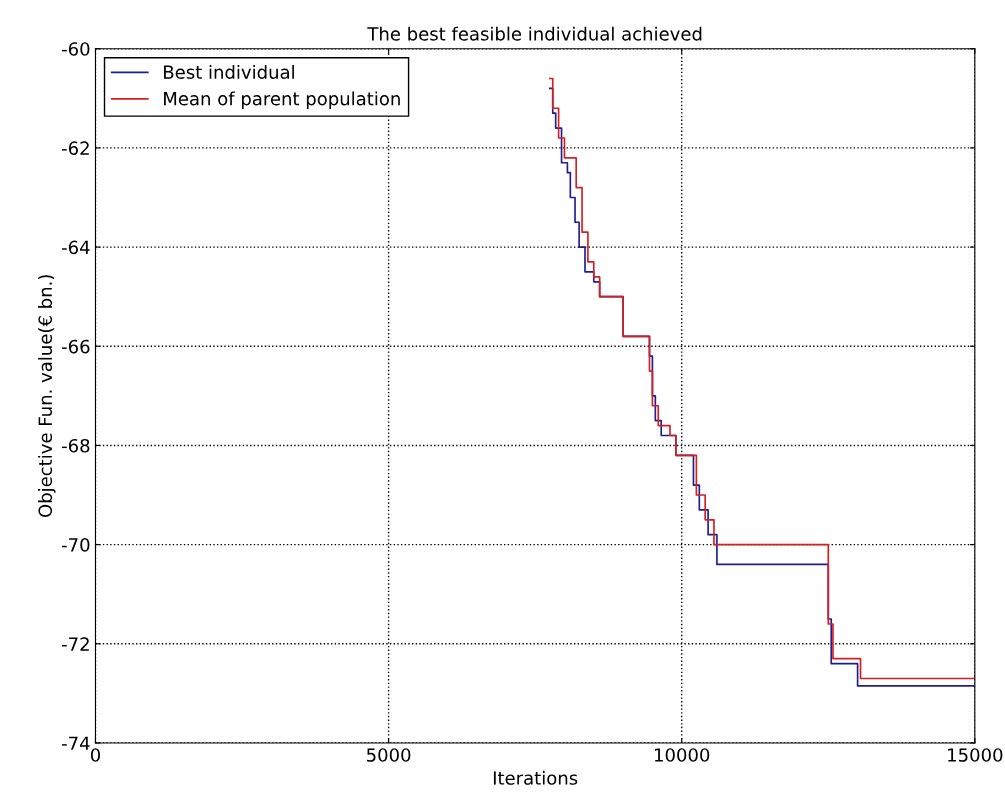 Image resolution: width=1005 pixels, height=812 pixels. Describe the element at coordinates (95, 755) in the screenshot. I see `x-tick-label: 0` at that location.